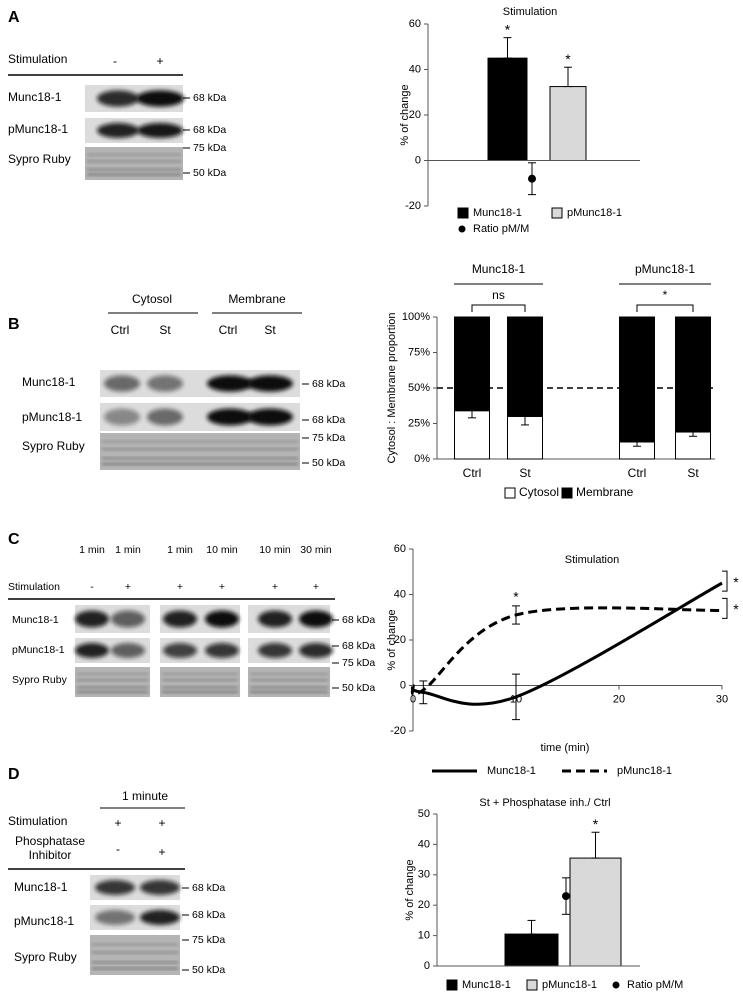  What do you see at coordinates (665, 295) in the screenshot?
I see `comparison-label: *` at bounding box center [665, 295].